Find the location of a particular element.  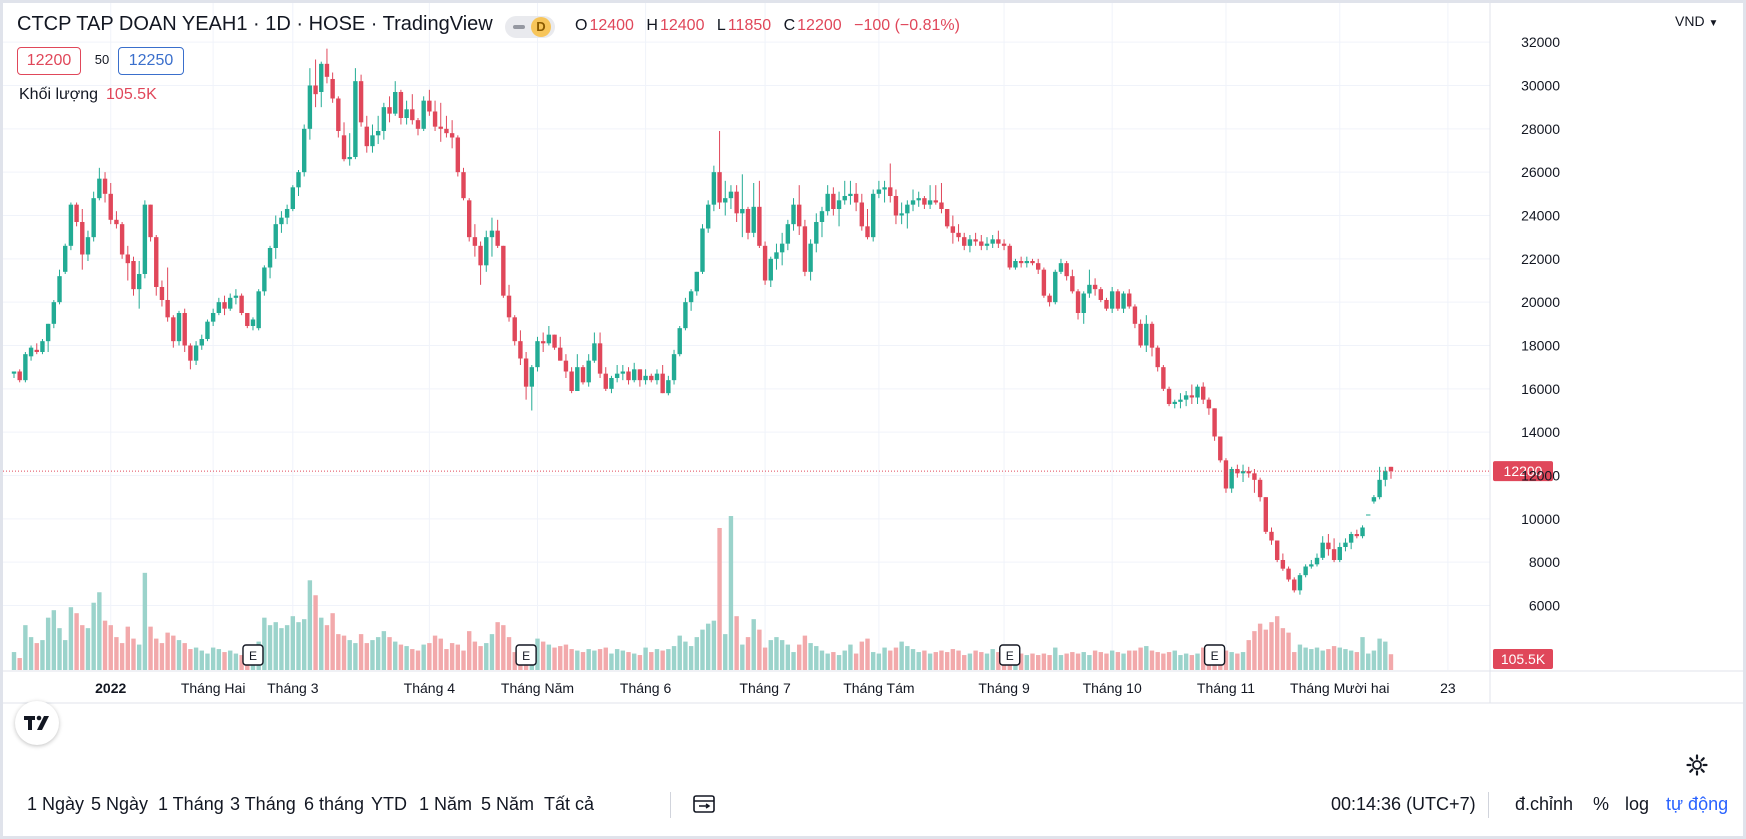

volume-legend: Khối lượng 105.5K is located at coordinates (88, 95).